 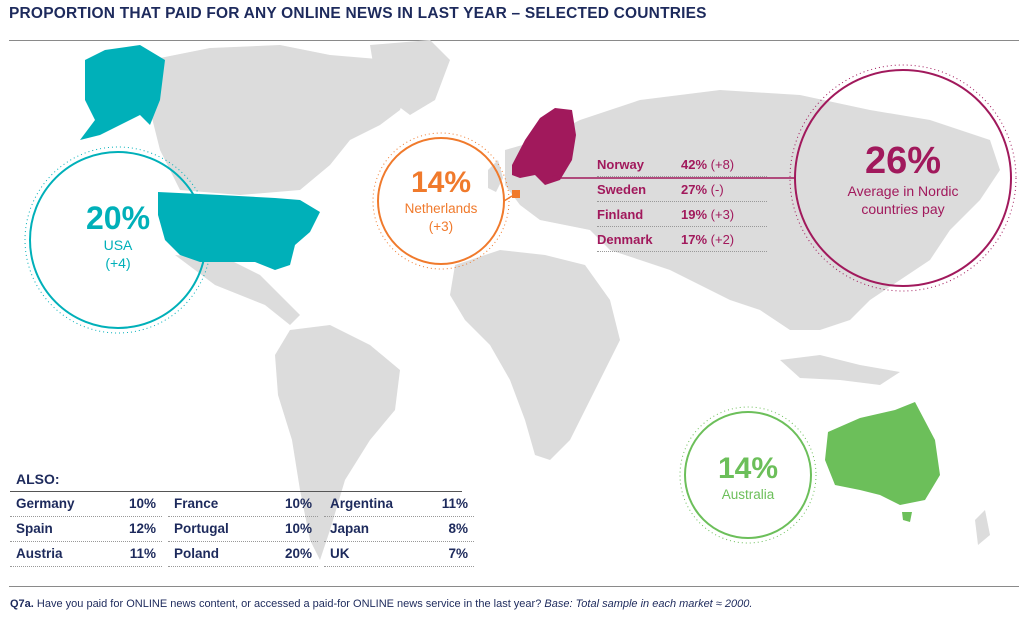 I want to click on also-country: UK, so click(x=340, y=553).